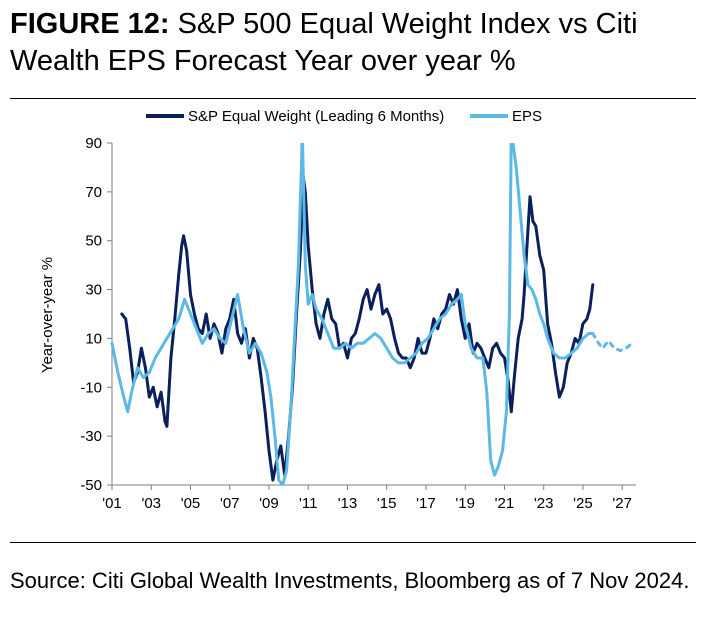 The height and width of the screenshot is (642, 706). I want to click on legend: S&P Equal Weight (Leading 6 Months) EPS, so click(344, 116).